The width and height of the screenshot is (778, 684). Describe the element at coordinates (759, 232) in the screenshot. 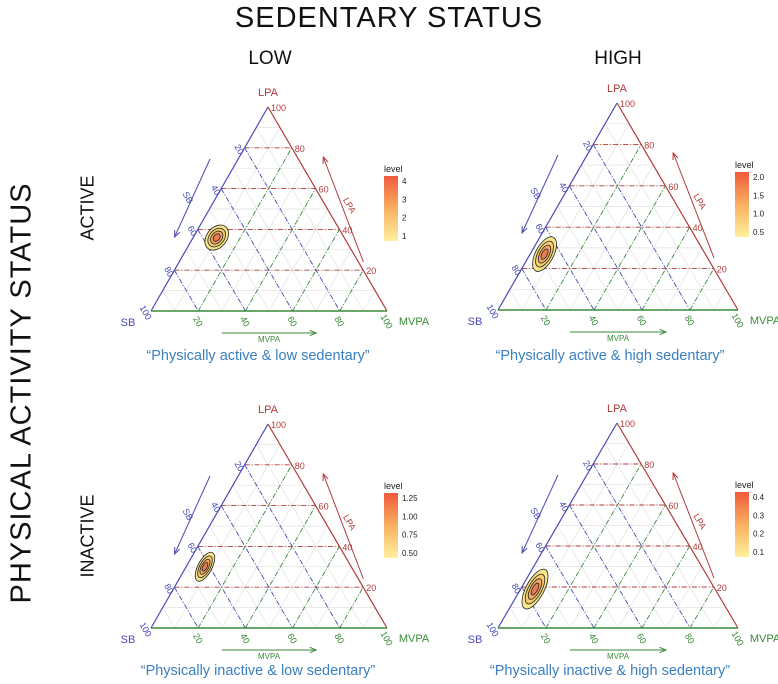

I see `legend-tick-label: 0.5` at that location.